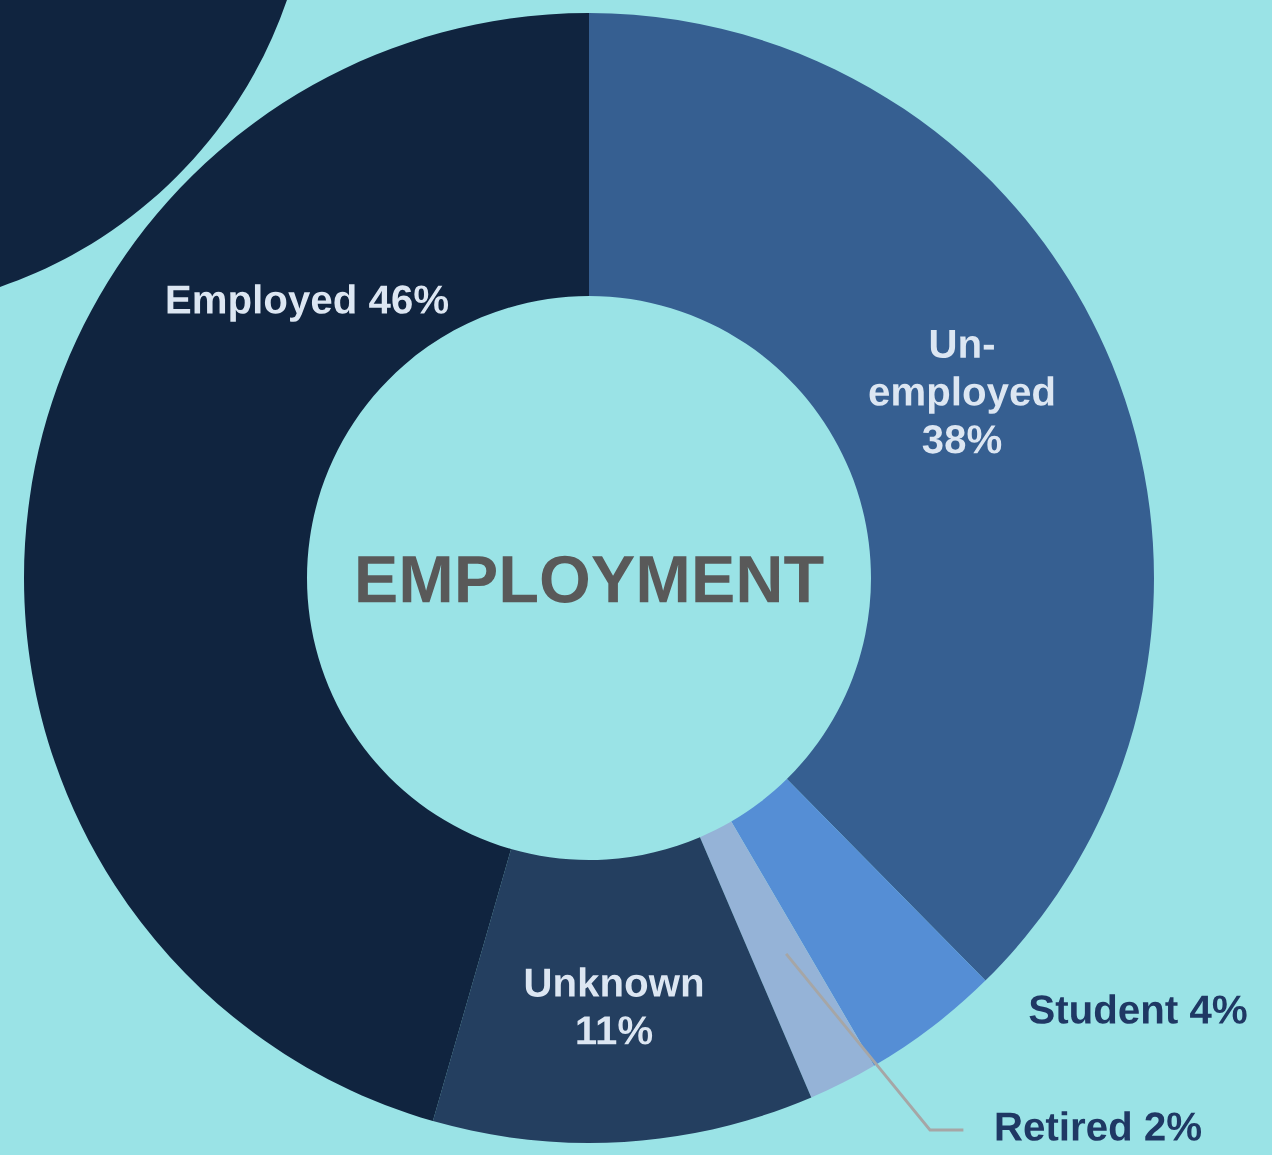 This screenshot has height=1155, width=1272. Describe the element at coordinates (961, 371) in the screenshot. I see `slice-label: Un- employed` at that location.